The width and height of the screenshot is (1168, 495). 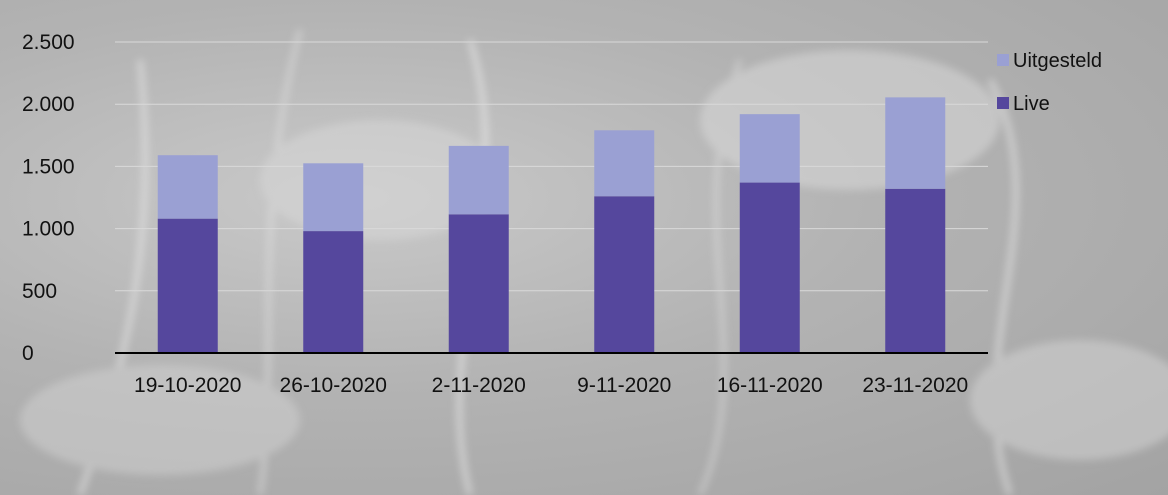 I want to click on legend-swatch-uitgesteld, so click(x=1003, y=60).